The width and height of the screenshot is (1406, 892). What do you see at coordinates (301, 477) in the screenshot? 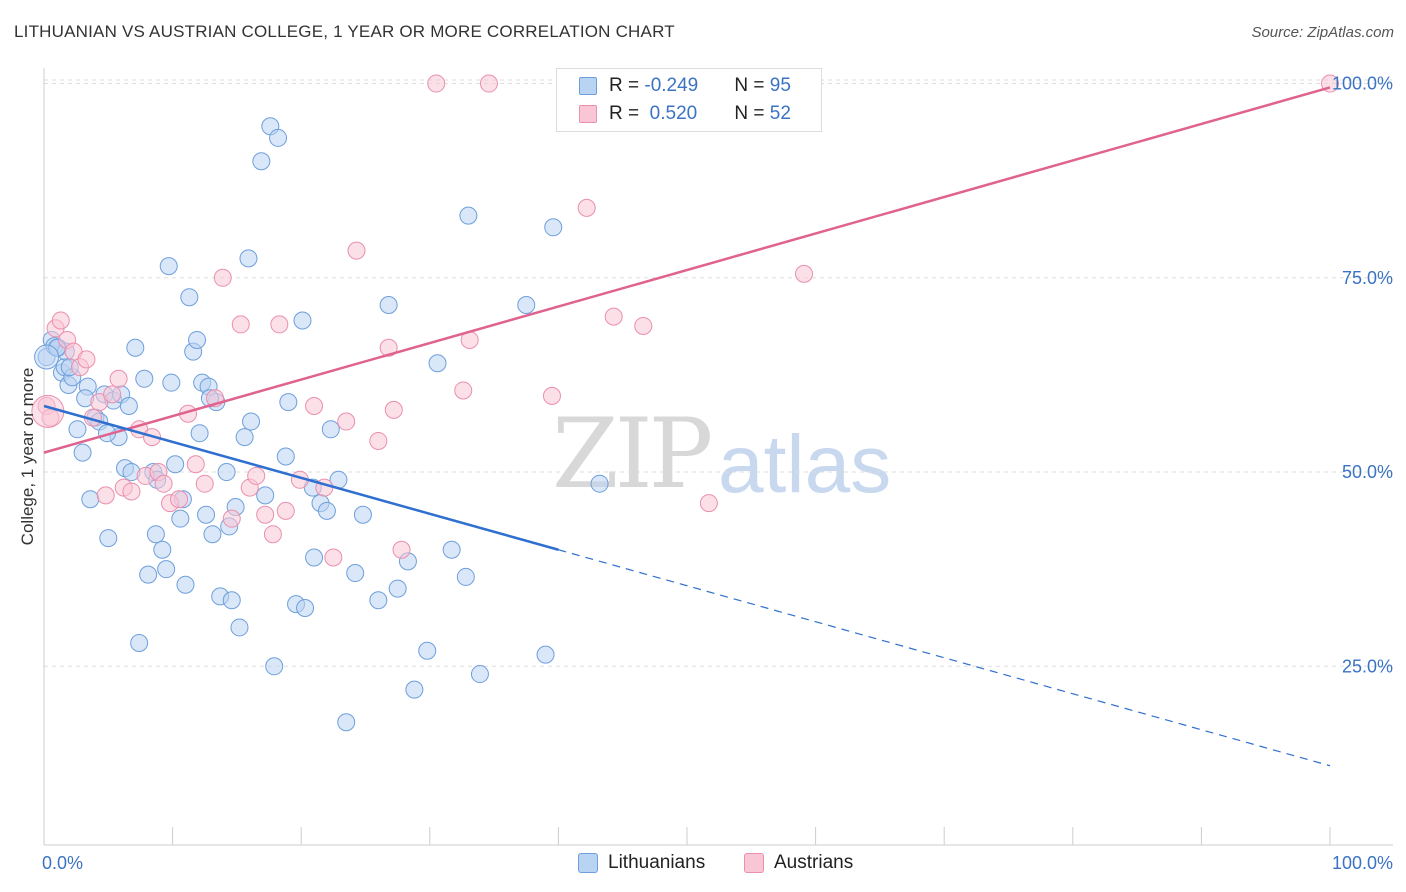
I see `lithuanians-trend-line` at bounding box center [301, 477].